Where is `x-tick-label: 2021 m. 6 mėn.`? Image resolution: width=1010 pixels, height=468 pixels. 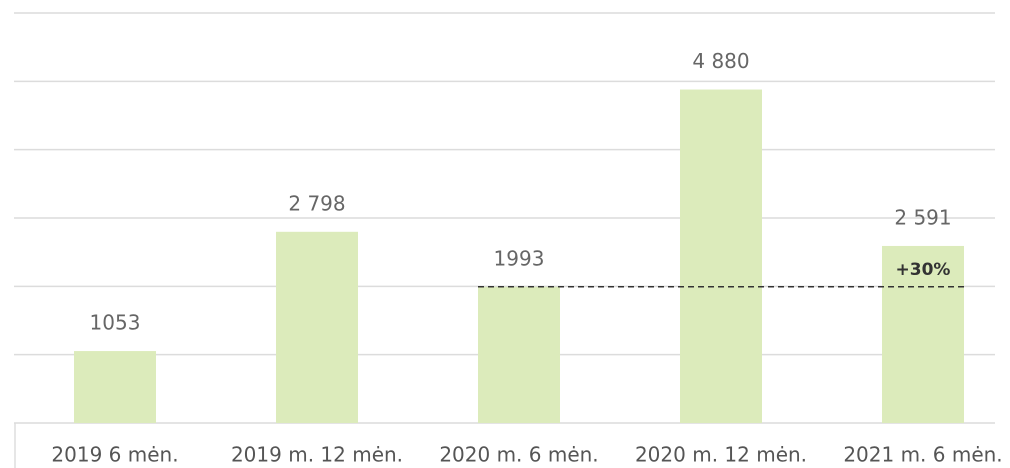 x-tick-label: 2021 m. 6 mėn. is located at coordinates (922, 455).